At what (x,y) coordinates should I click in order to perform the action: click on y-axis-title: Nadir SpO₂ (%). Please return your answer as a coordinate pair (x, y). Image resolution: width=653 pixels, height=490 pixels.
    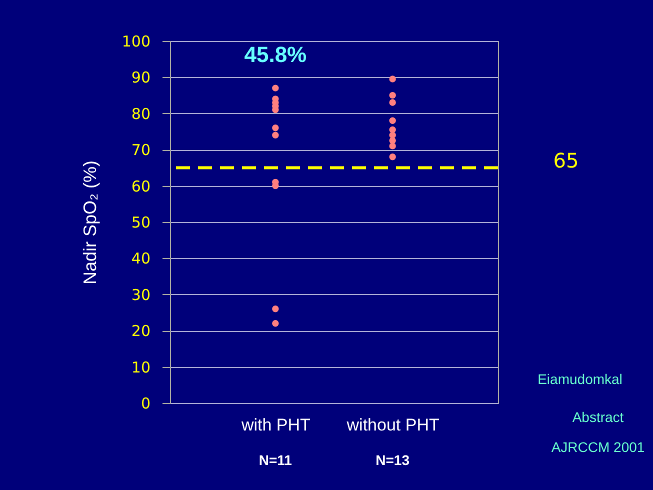
    Looking at the image, I should click on (90, 222).